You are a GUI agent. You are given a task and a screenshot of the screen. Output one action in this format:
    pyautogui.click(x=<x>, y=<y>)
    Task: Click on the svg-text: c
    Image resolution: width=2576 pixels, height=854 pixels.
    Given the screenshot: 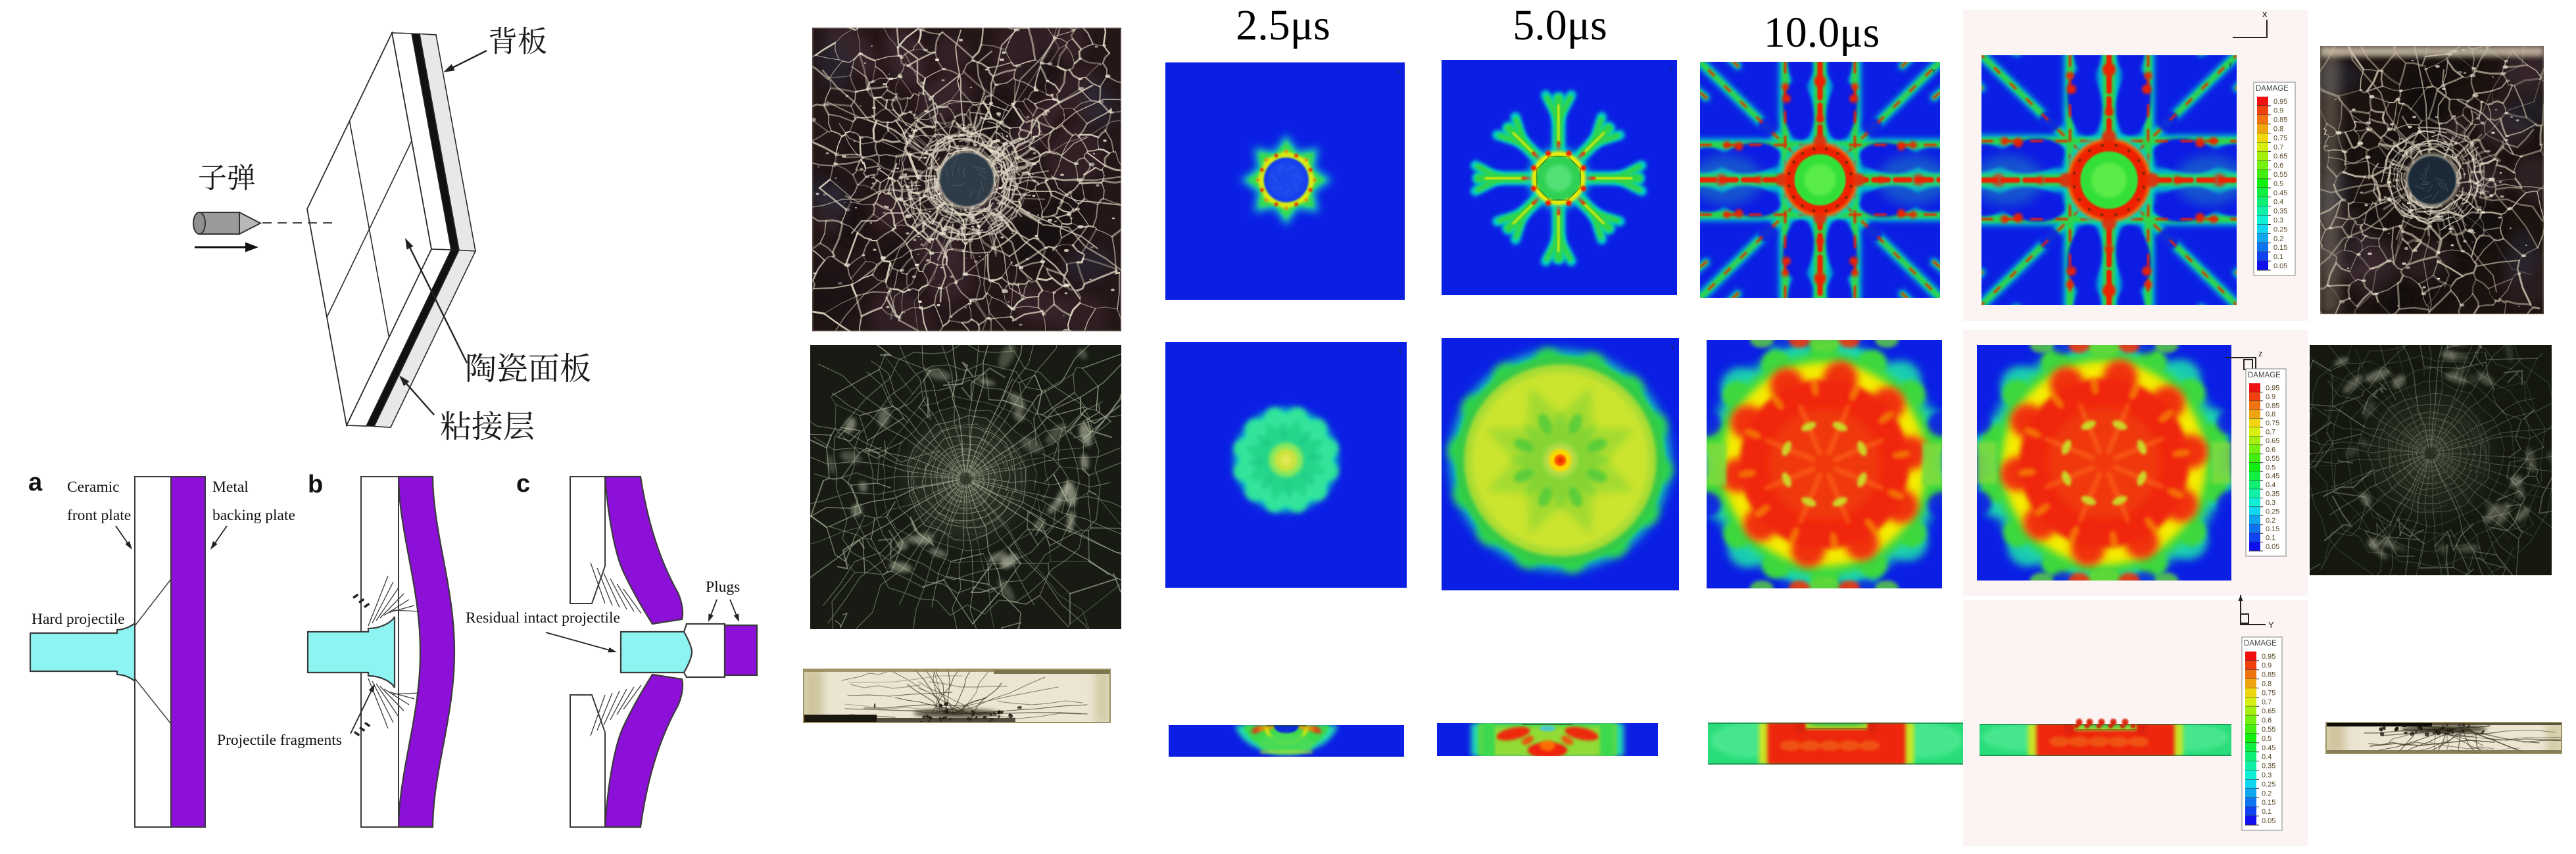 What is the action you would take?
    pyautogui.click(x=523, y=484)
    